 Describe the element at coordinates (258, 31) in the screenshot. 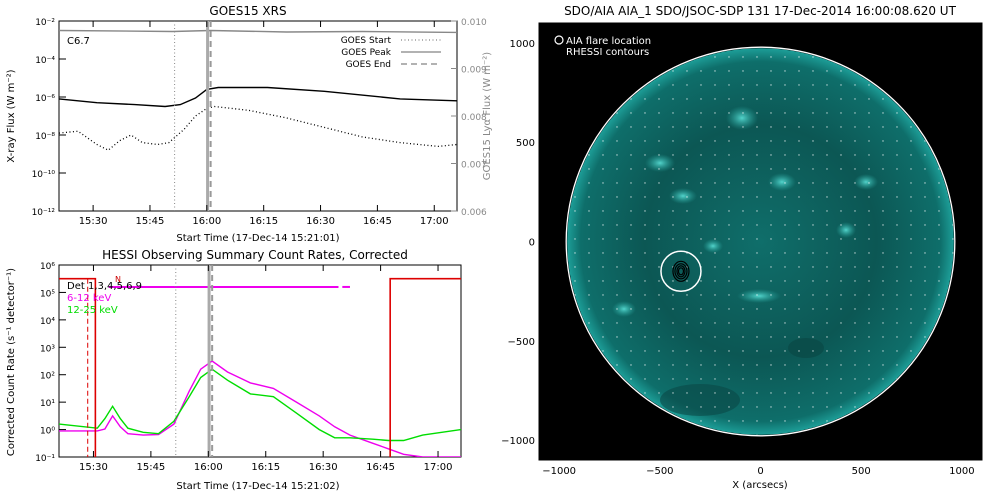

I see `goes-series-lya` at that location.